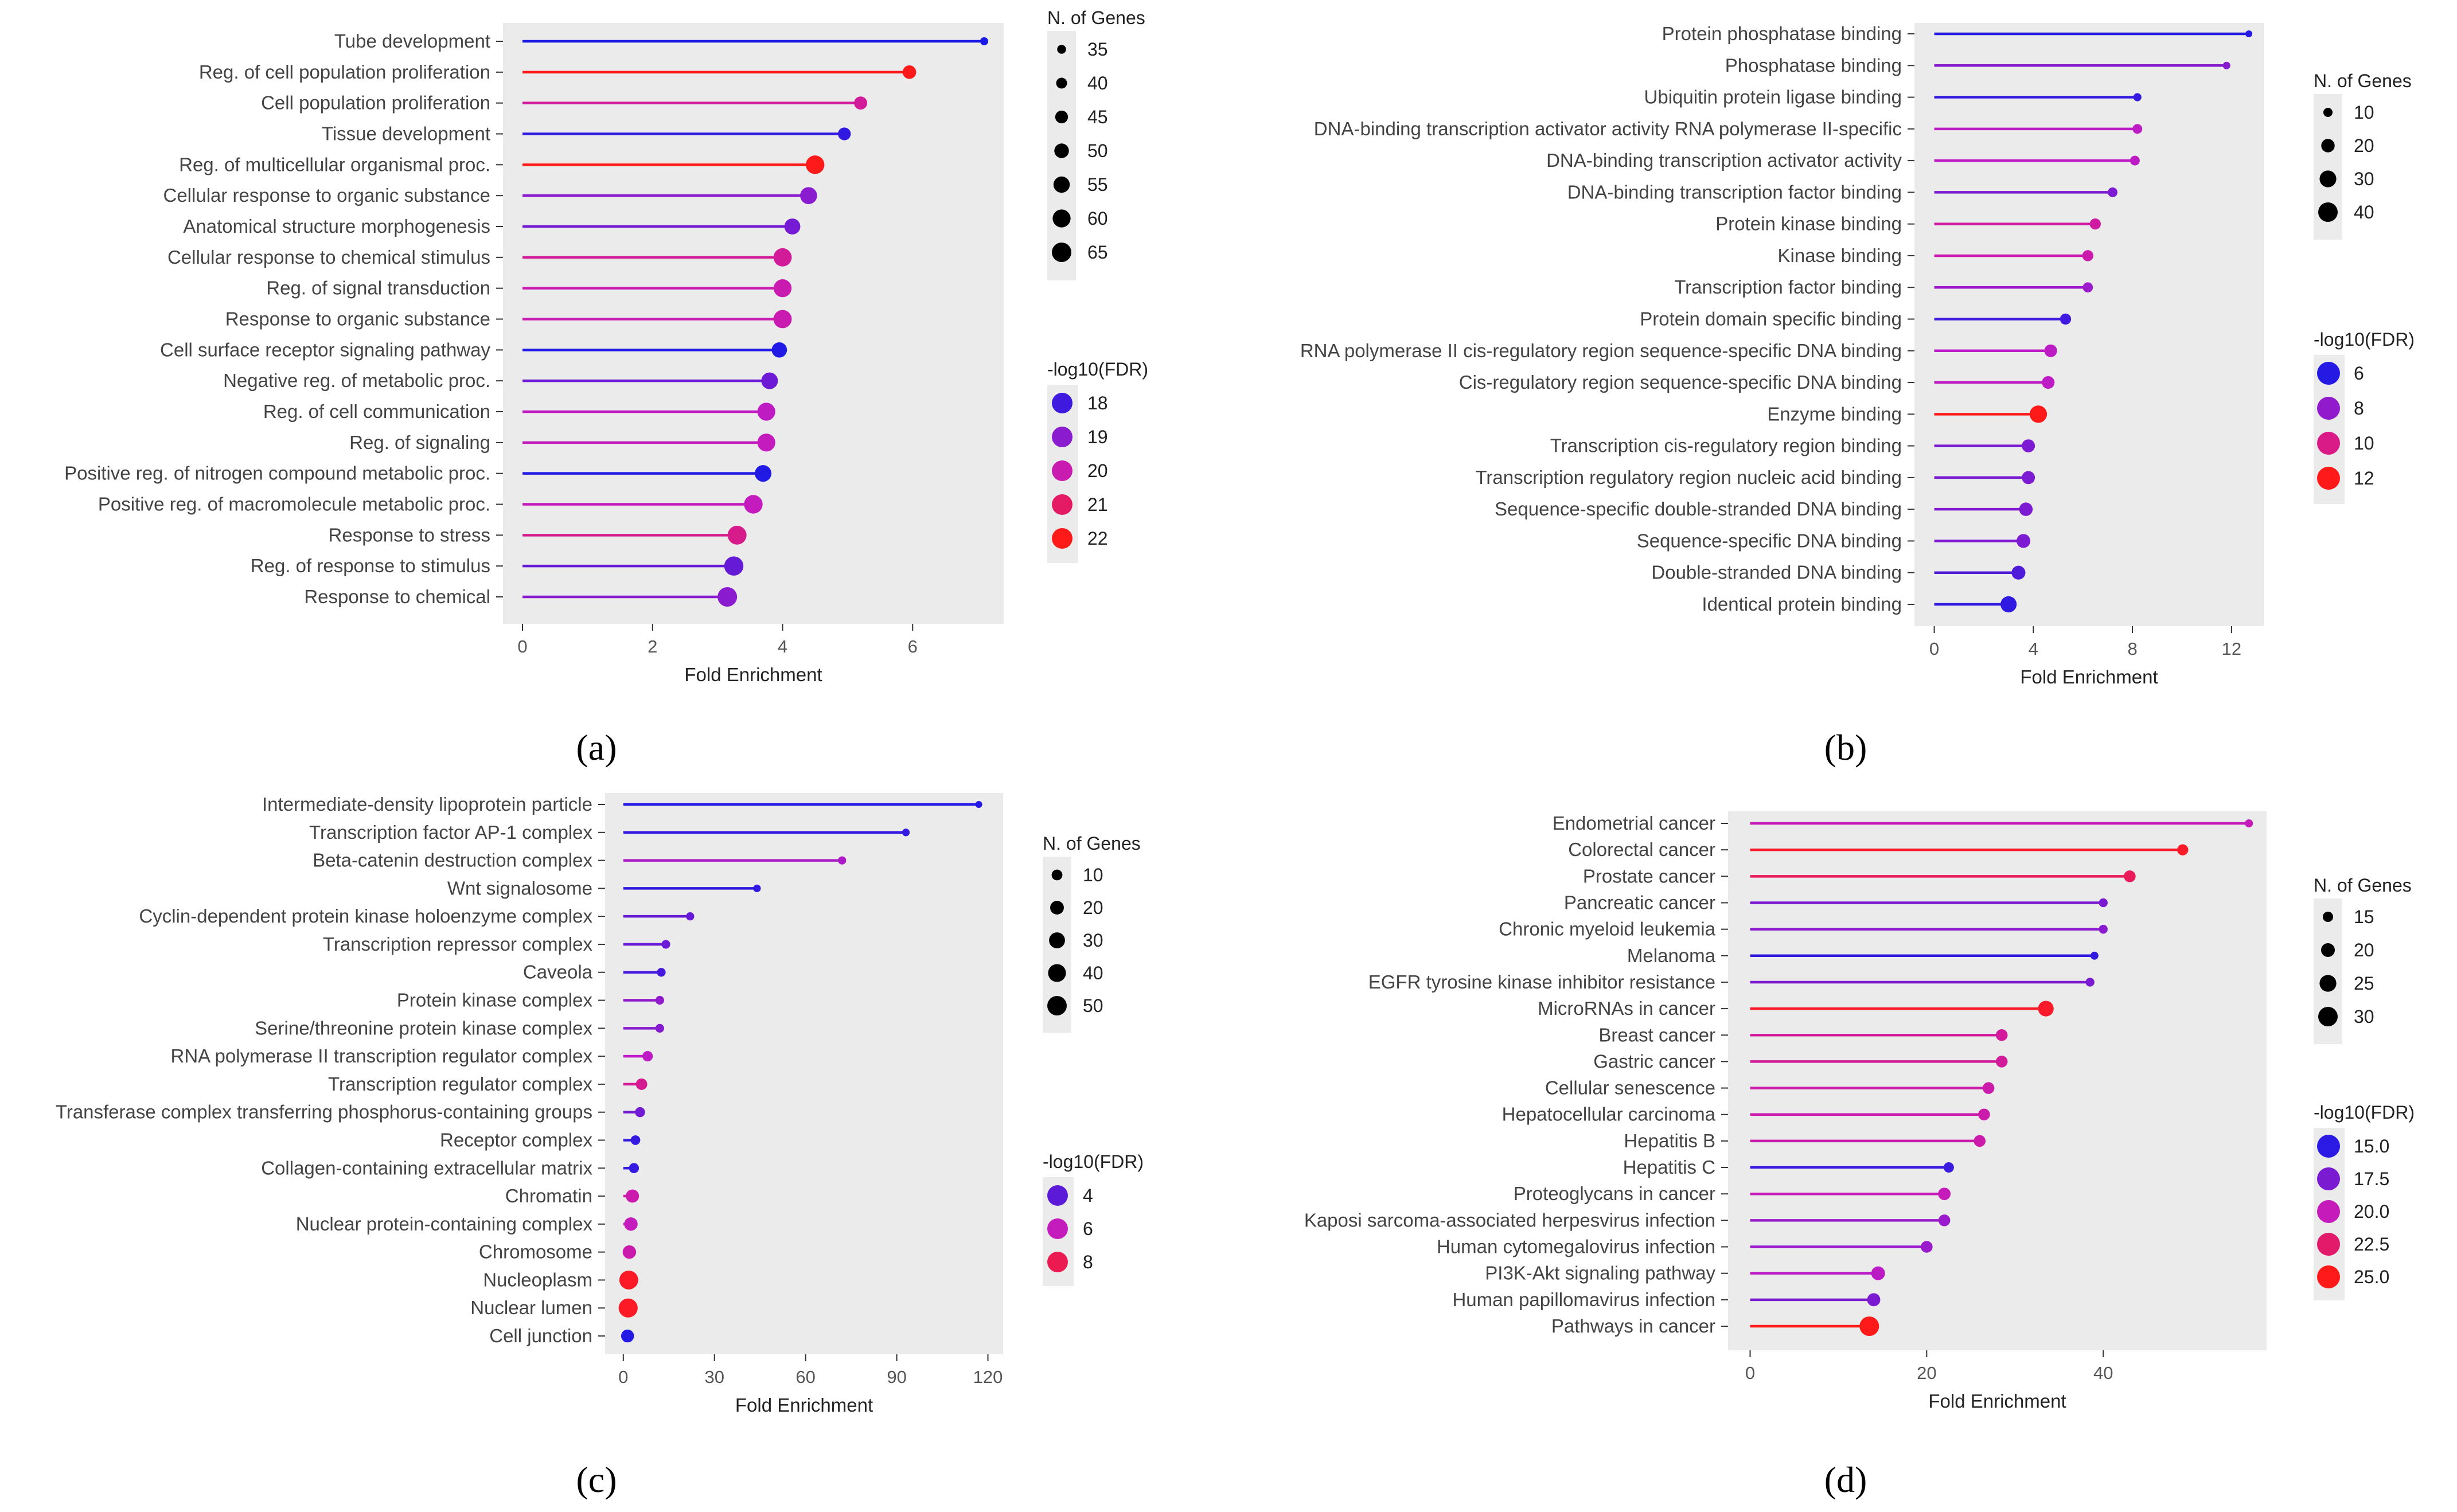  Describe the element at coordinates (1583, 1299) in the screenshot. I see `term-label: Human papillomavirus infection` at that location.